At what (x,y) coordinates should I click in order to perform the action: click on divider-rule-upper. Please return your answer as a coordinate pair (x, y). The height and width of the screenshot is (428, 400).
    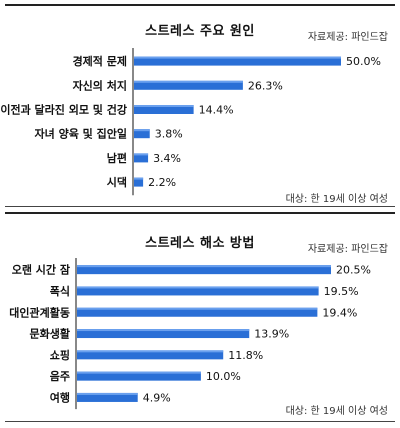
    Looking at the image, I should click on (200, 206).